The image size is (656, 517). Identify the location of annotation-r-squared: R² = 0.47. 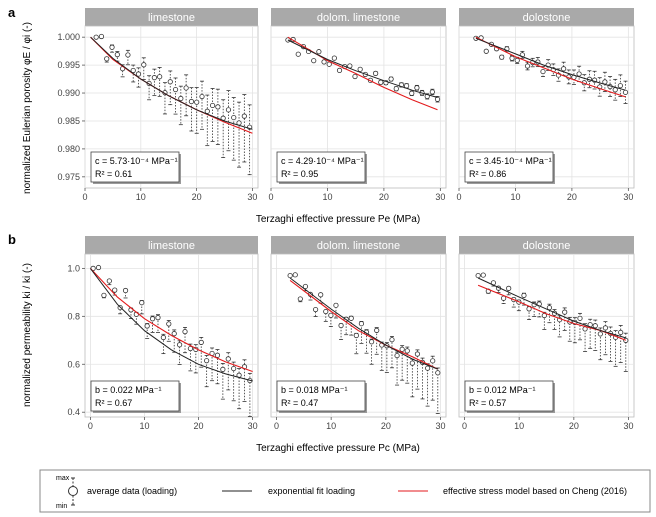
(299, 403).